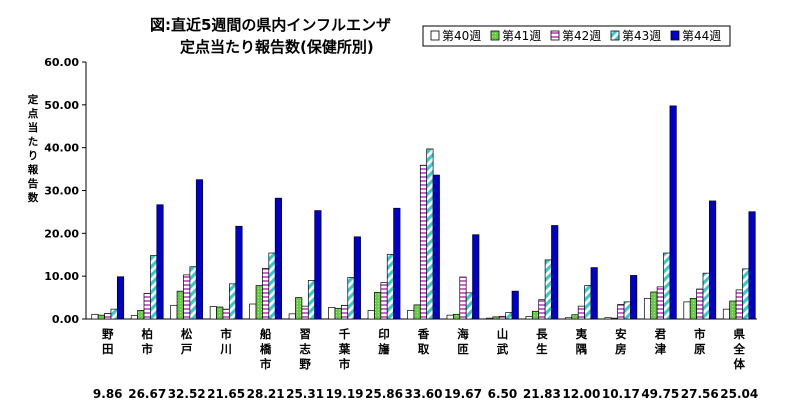  I want to click on week44-value-label: 27.56, so click(700, 394).